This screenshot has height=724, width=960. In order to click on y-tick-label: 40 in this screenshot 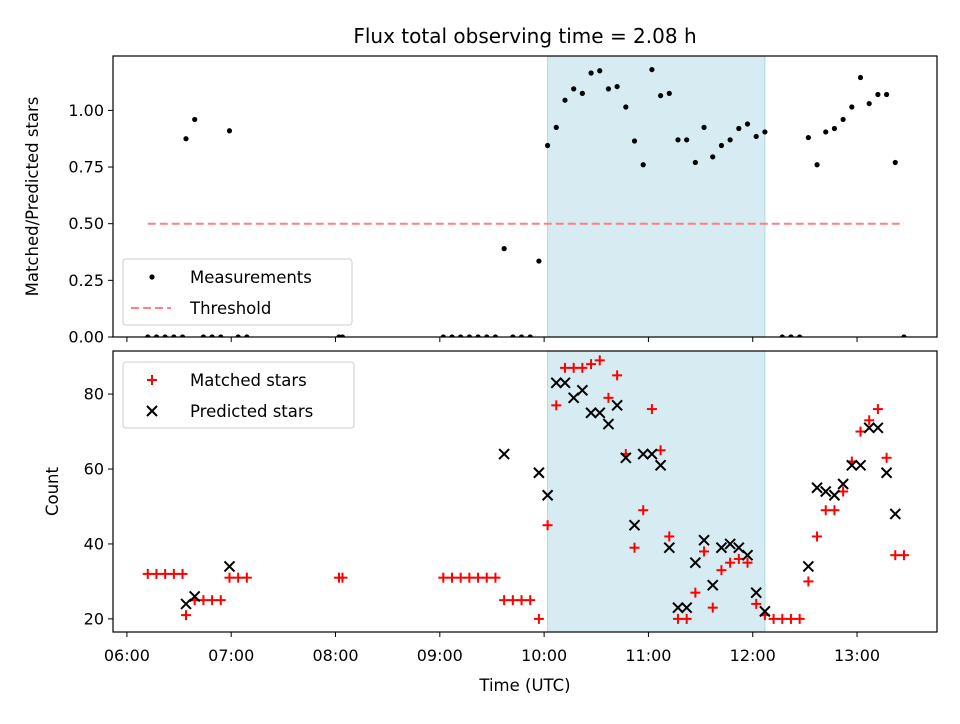, I will do `click(94, 543)`.